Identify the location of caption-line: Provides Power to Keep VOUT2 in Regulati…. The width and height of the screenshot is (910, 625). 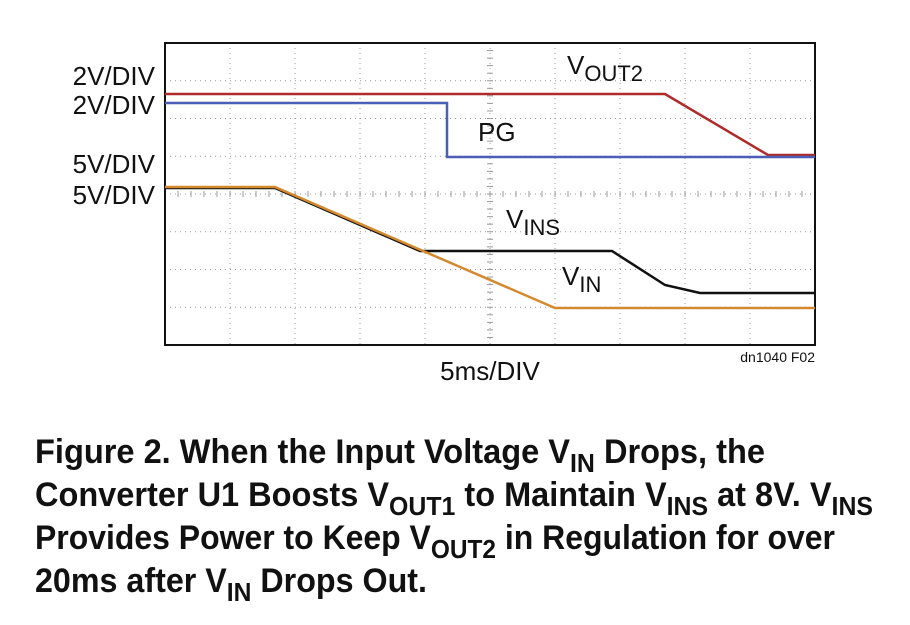
(435, 541).